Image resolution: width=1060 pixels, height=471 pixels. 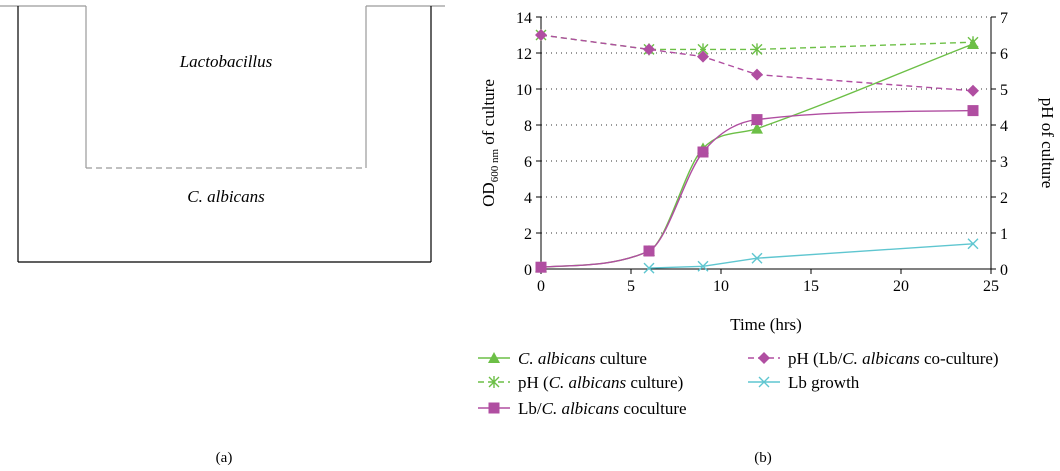 What do you see at coordinates (764, 382) in the screenshot?
I see `legend-4-marker` at bounding box center [764, 382].